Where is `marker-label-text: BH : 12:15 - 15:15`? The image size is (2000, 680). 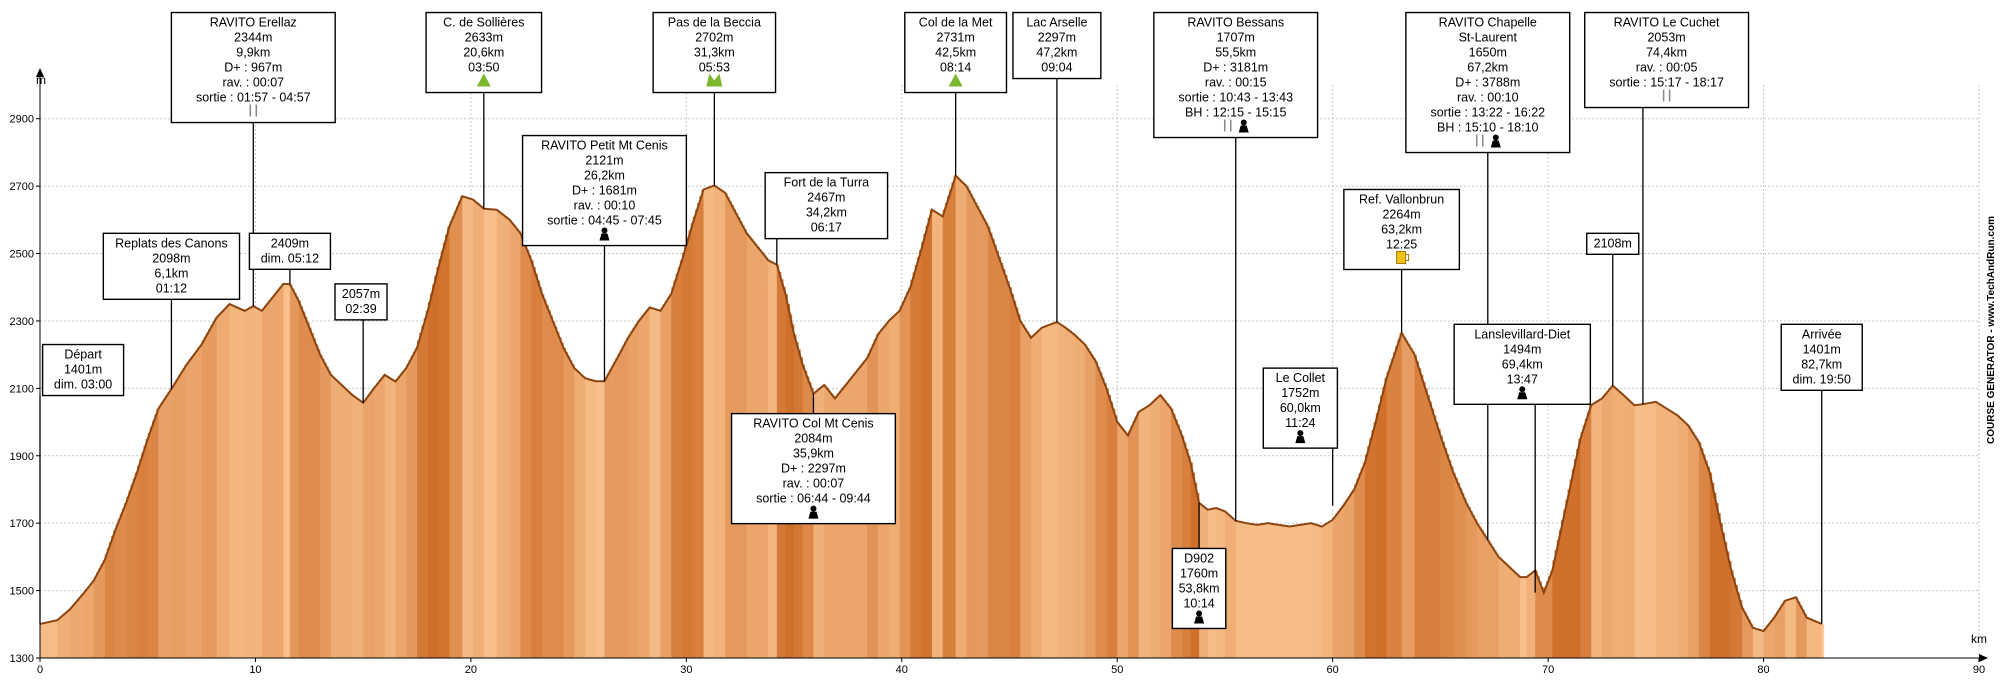
marker-label-text: BH : 12:15 - 15:15 is located at coordinates (1236, 113).